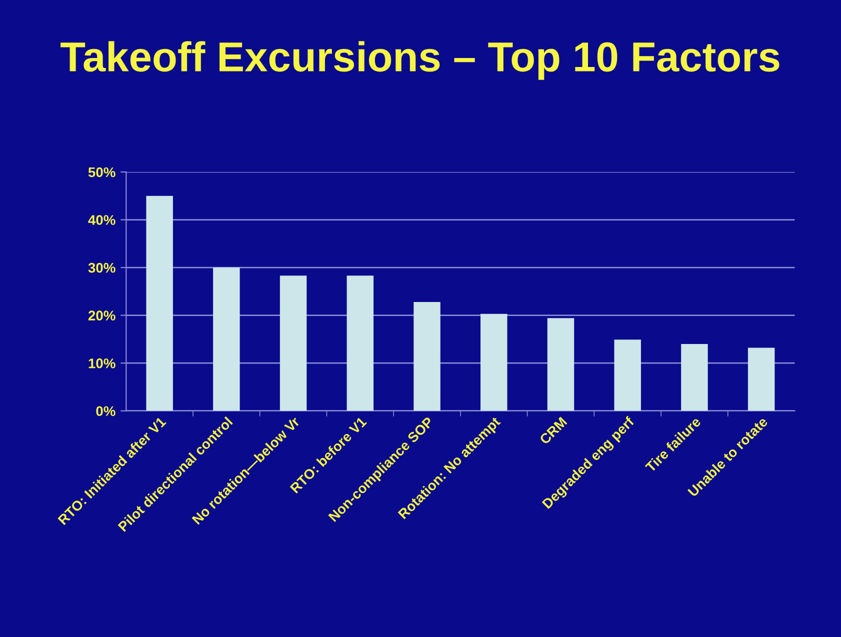 The image size is (841, 637). What do you see at coordinates (102, 315) in the screenshot?
I see `y-tick-label: 20%` at bounding box center [102, 315].